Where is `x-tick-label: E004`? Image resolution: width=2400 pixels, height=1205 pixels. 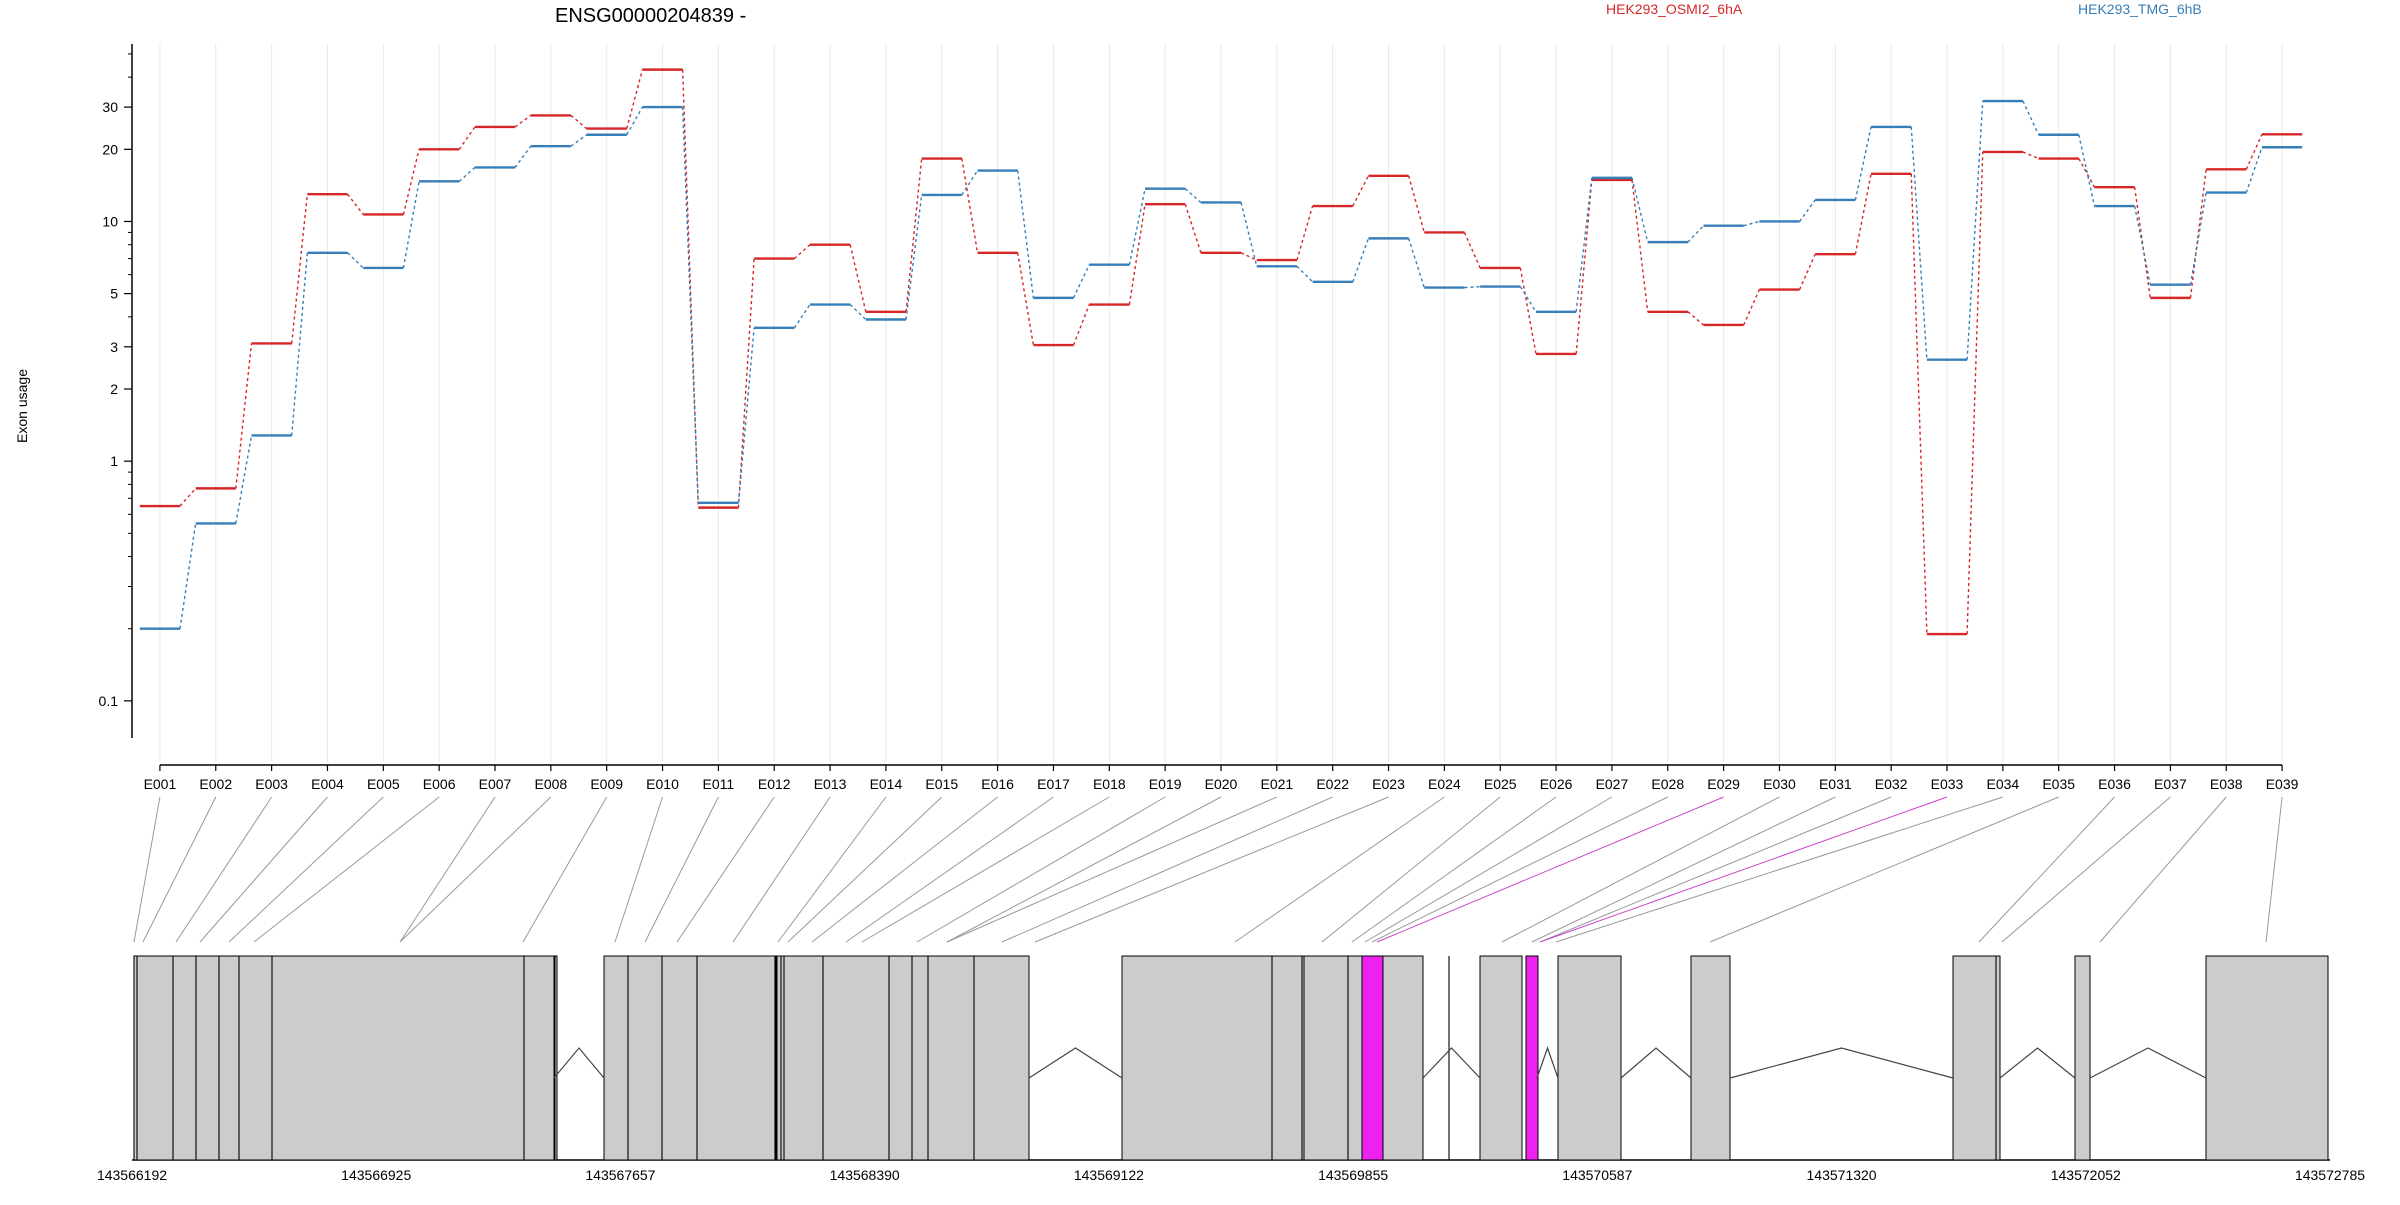
x-tick-label: E004 is located at coordinates (327, 784).